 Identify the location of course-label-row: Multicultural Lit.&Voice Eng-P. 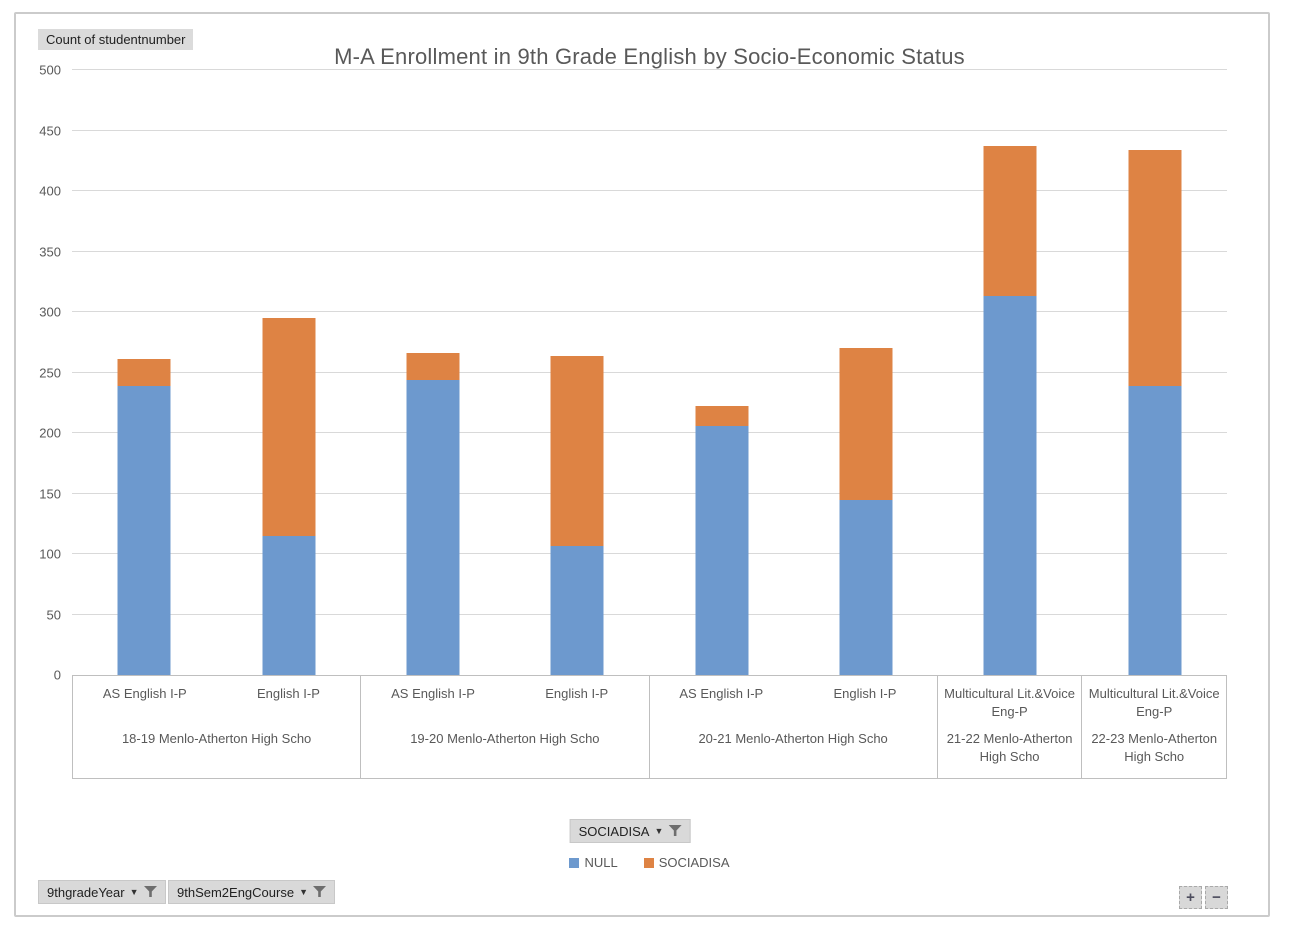
(1010, 702).